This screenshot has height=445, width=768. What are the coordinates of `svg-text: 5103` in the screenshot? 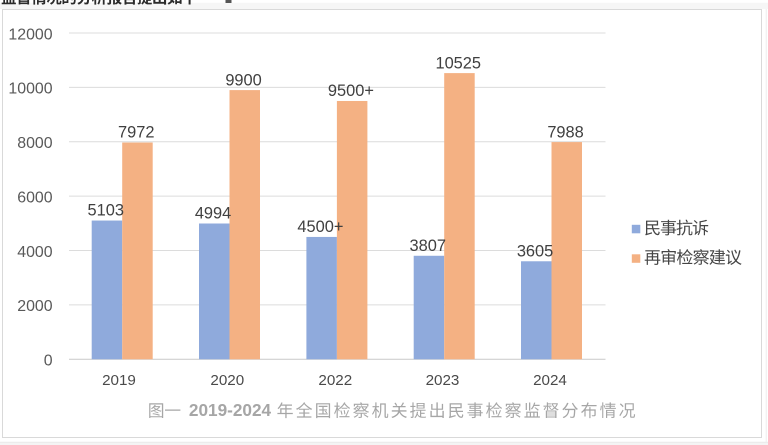 It's located at (106, 211).